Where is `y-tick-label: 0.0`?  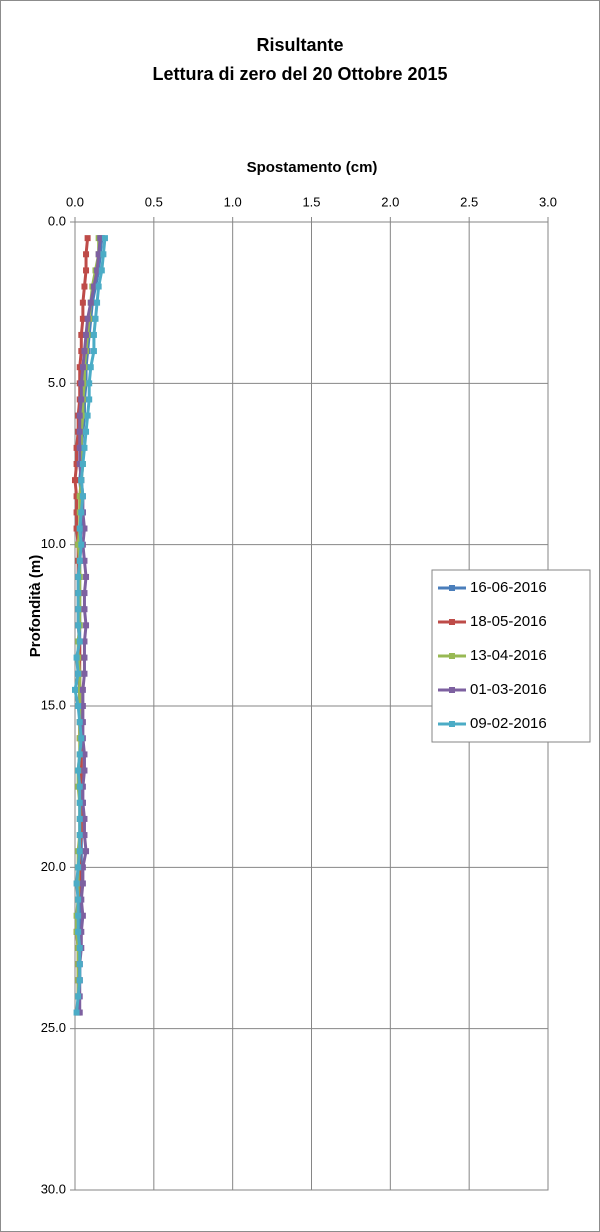 y-tick-label: 0.0 is located at coordinates (57, 220).